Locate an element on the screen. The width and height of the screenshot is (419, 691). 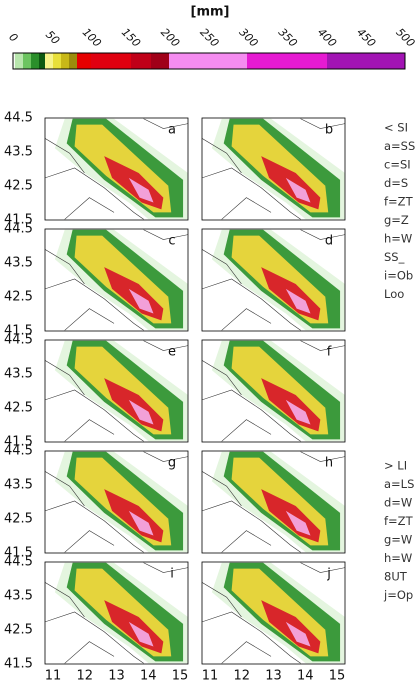
side-note: c=SI is located at coordinates (397, 165).